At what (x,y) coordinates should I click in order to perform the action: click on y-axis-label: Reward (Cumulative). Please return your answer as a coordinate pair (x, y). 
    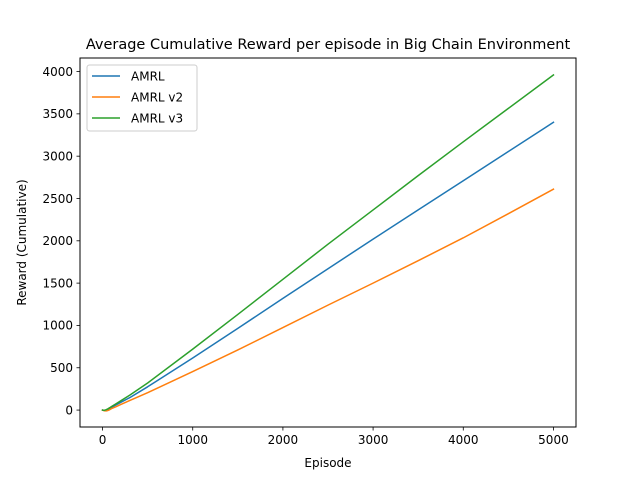
    Looking at the image, I should click on (22, 242).